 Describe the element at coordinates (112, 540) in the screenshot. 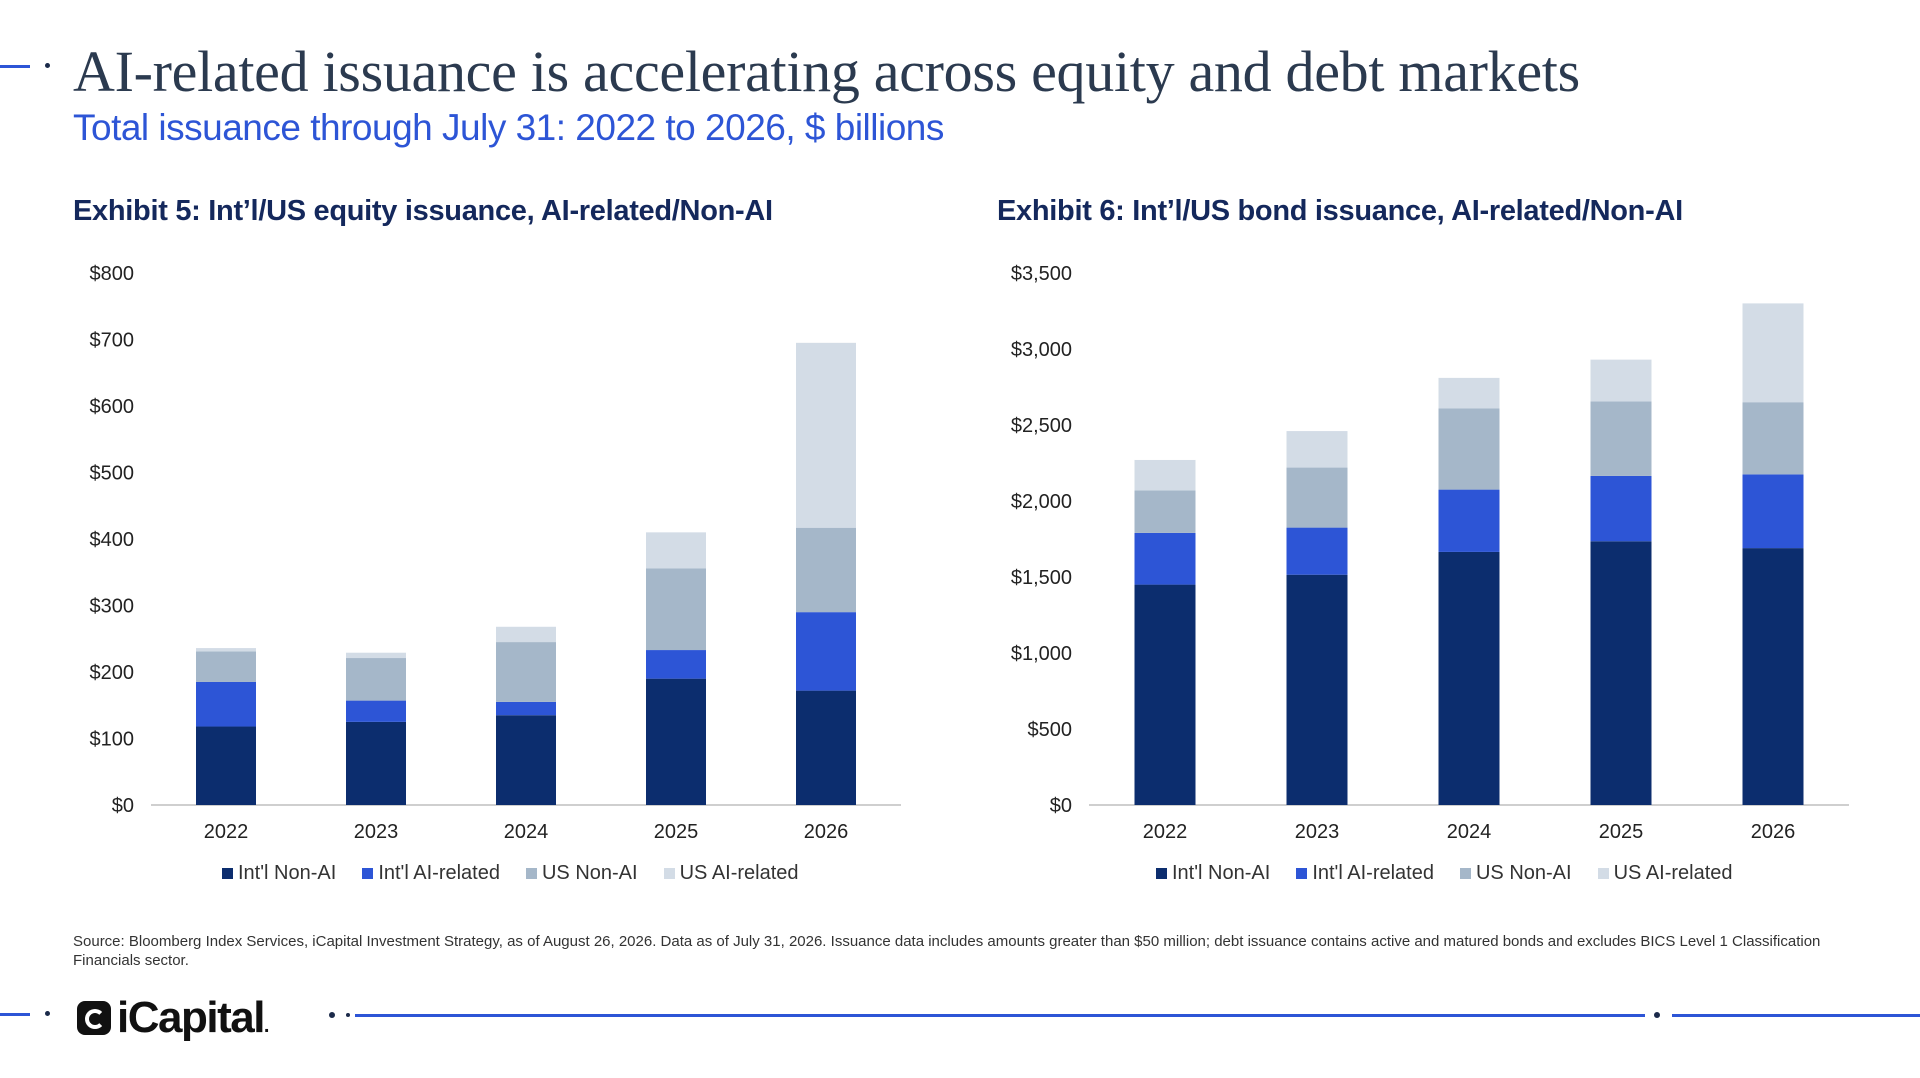

I see `y-tick-label: $400` at that location.